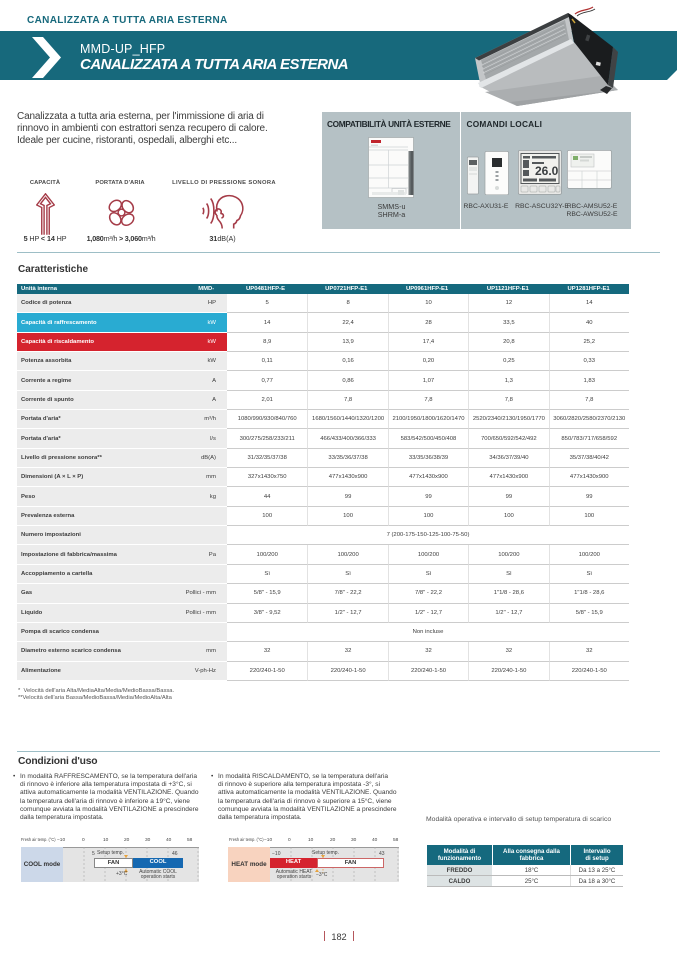 The width and height of the screenshot is (677, 958). I want to click on svg-text: 26.0, so click(547, 171).